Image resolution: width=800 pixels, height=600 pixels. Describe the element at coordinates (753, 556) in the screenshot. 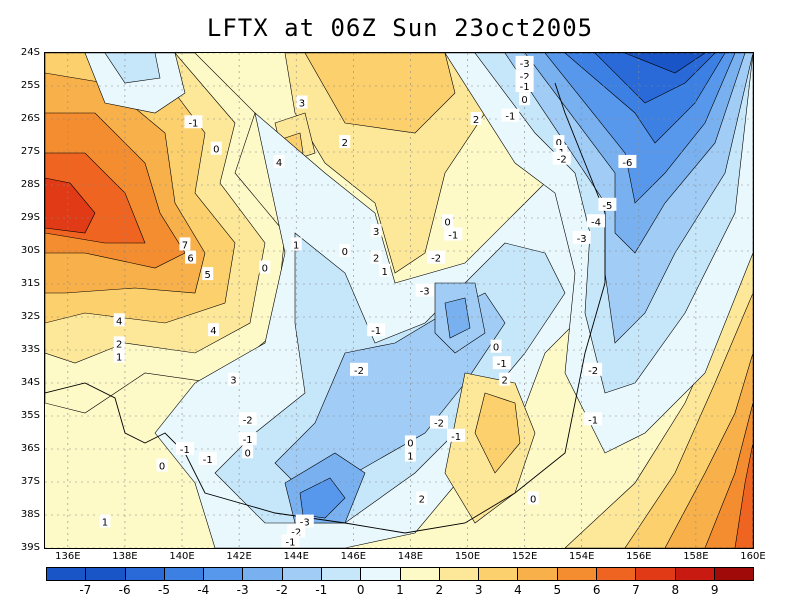

I see `lon-tick-label: 160E` at that location.